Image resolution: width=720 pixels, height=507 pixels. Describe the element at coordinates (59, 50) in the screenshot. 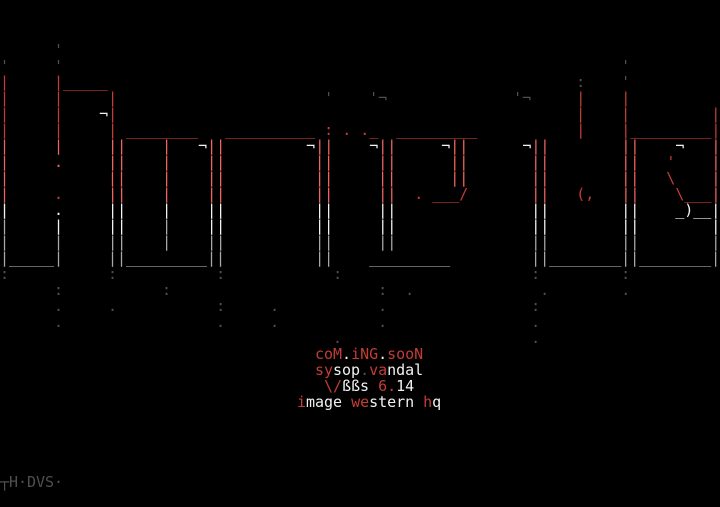

I see `art-row: '` at that location.